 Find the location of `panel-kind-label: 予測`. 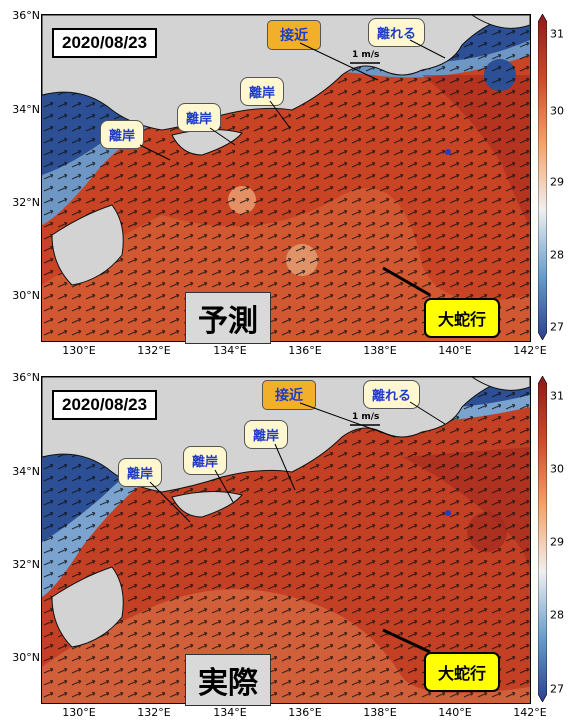

panel-kind-label: 予測 is located at coordinates (228, 318).